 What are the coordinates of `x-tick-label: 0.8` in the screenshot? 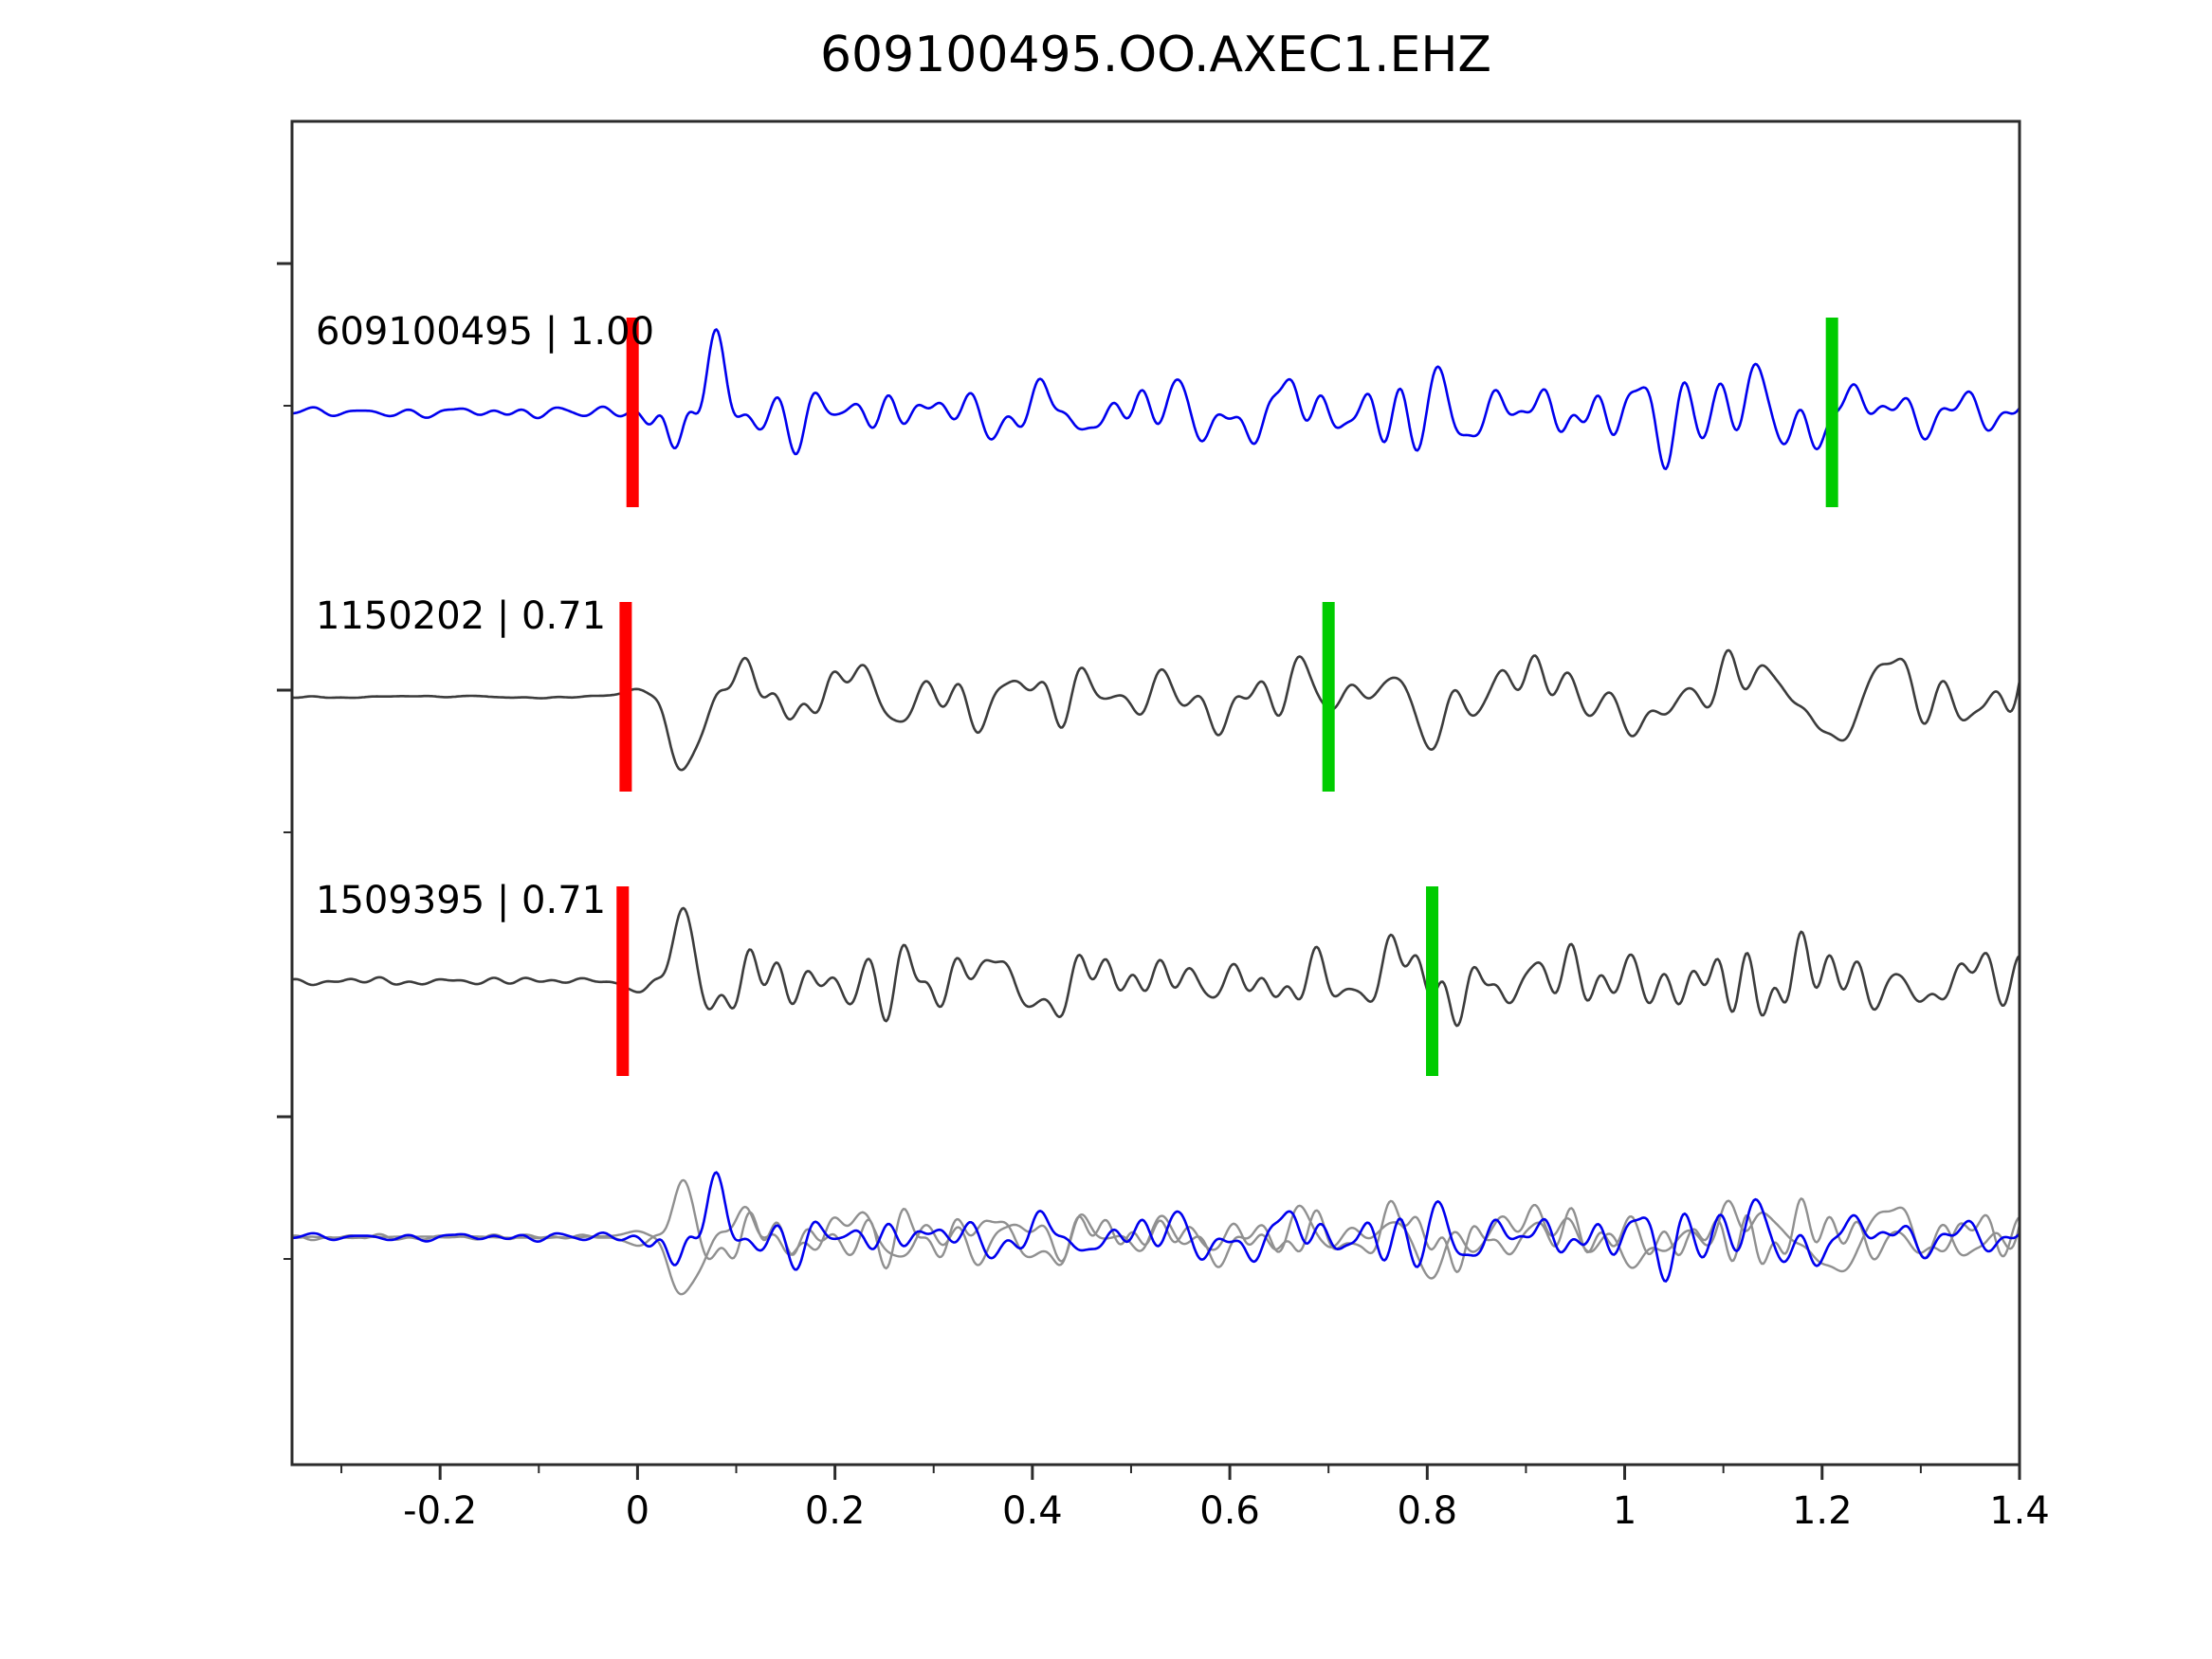 It's located at (1428, 1511).